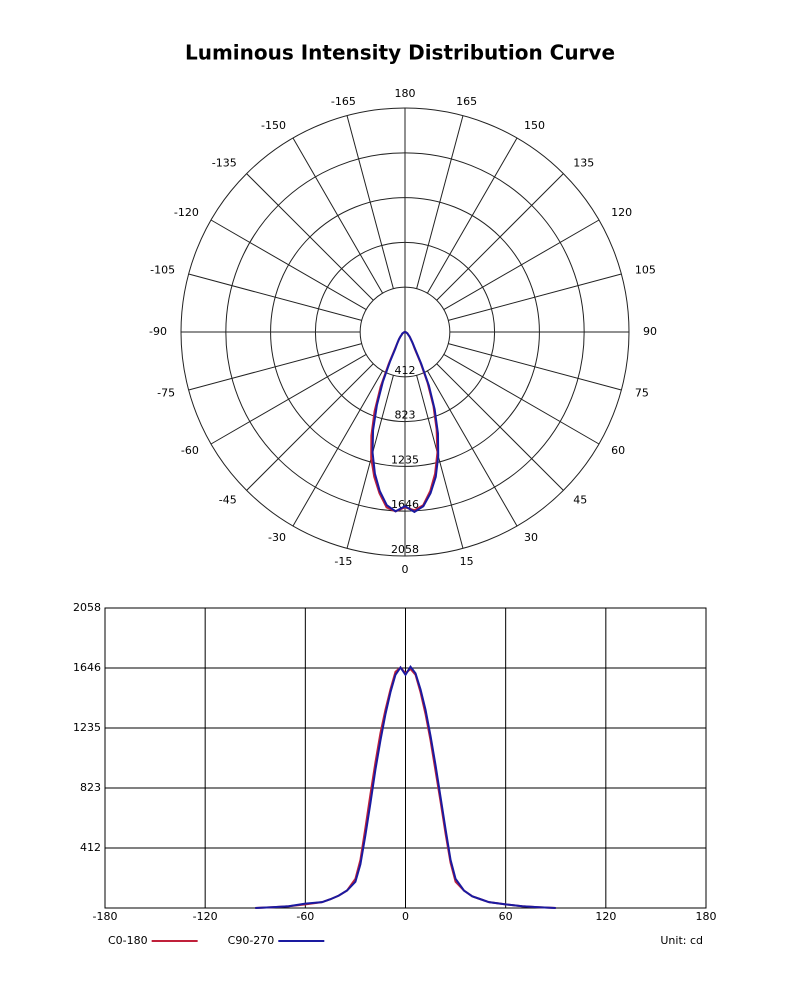 This screenshot has height=1004, width=800. I want to click on theta-tick-label: 180, so click(405, 93).